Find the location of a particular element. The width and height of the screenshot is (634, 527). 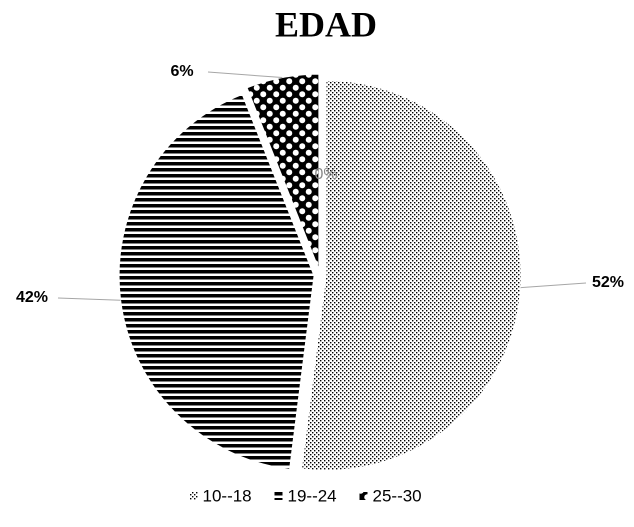

legend-label: 10--18 is located at coordinates (227, 495).